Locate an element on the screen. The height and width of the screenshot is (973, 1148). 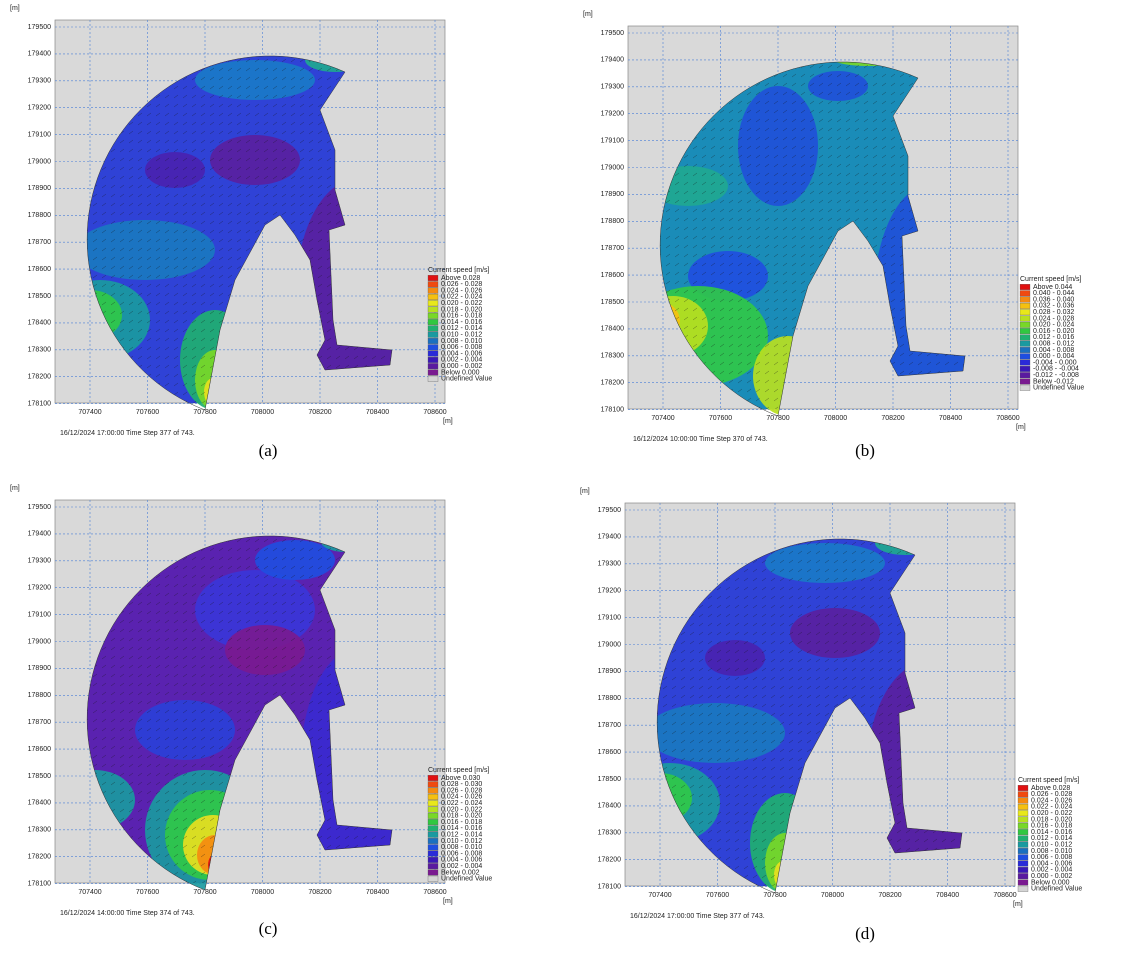
legend-entry: Below 0.002 is located at coordinates (460, 872).